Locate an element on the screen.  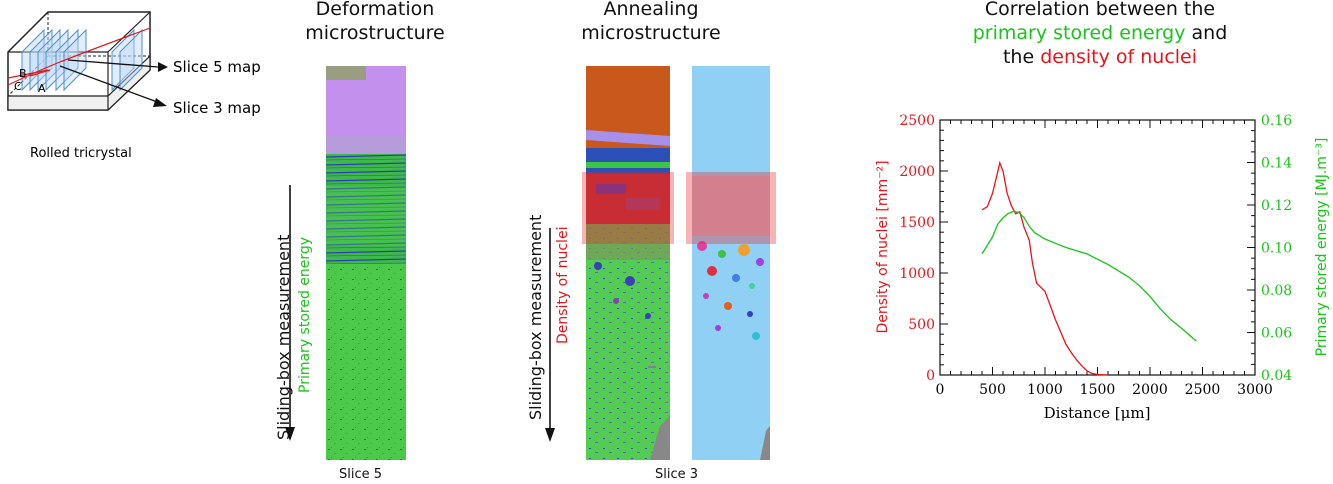
correlation-title-line3: the density of nuclei is located at coordinates (1100, 57).